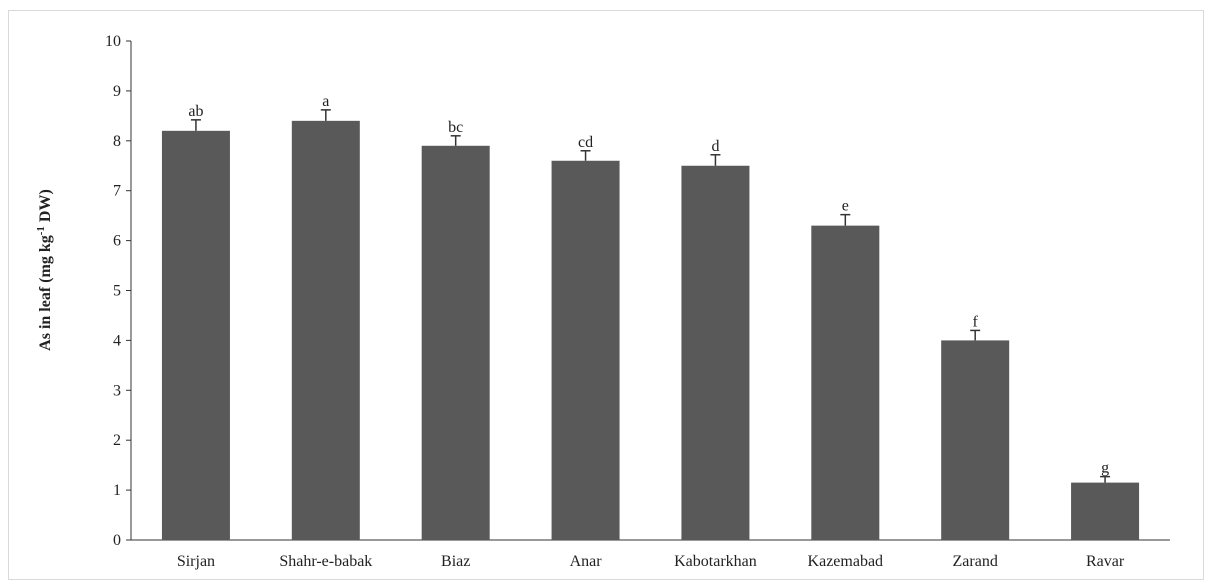 The image size is (1211, 584). Describe the element at coordinates (117, 490) in the screenshot. I see `y-tick-label: 1` at that location.